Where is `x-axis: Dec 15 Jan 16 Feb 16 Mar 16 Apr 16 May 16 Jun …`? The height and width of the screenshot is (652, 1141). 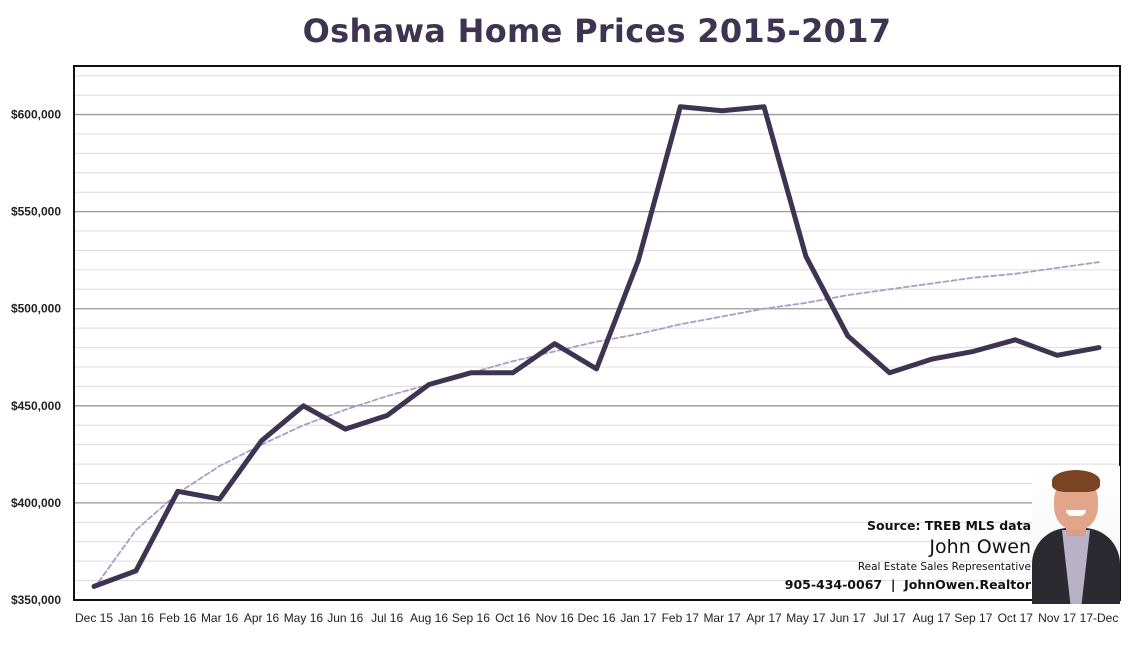
x-axis: Dec 15 Jan 16 Feb 16 Mar 16 Apr 16 May 16 Jun … is located at coordinates (596, 618).